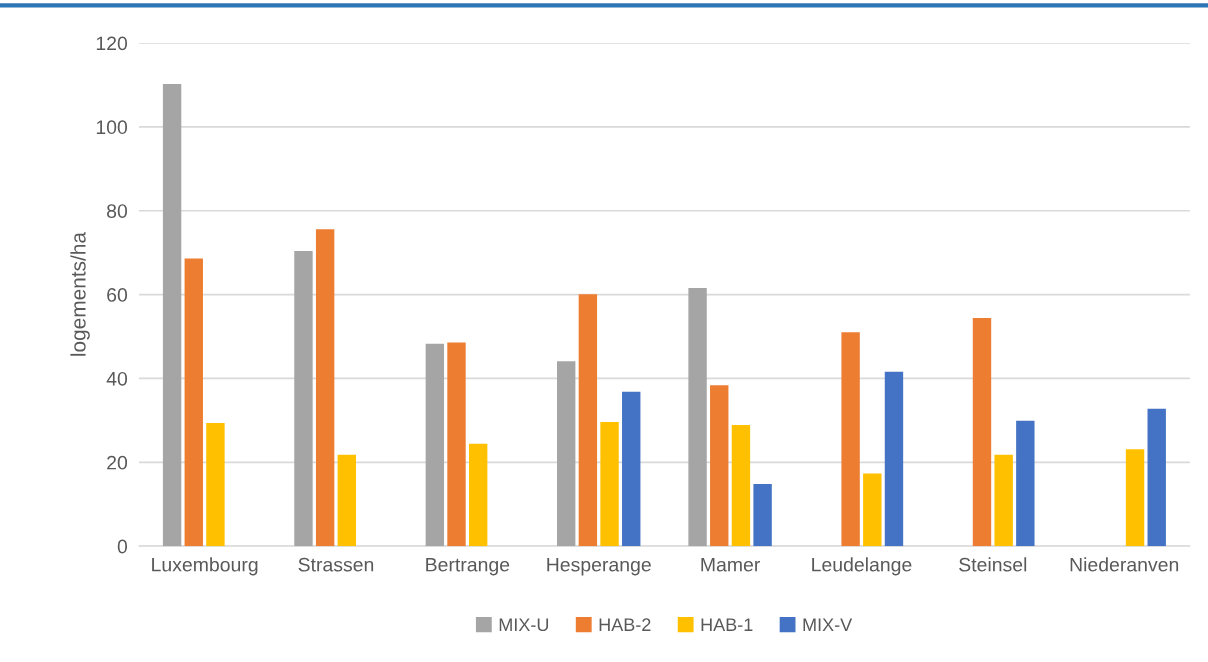 Image resolution: width=1208 pixels, height=662 pixels. I want to click on legend-label: HAB-2, so click(625, 624).